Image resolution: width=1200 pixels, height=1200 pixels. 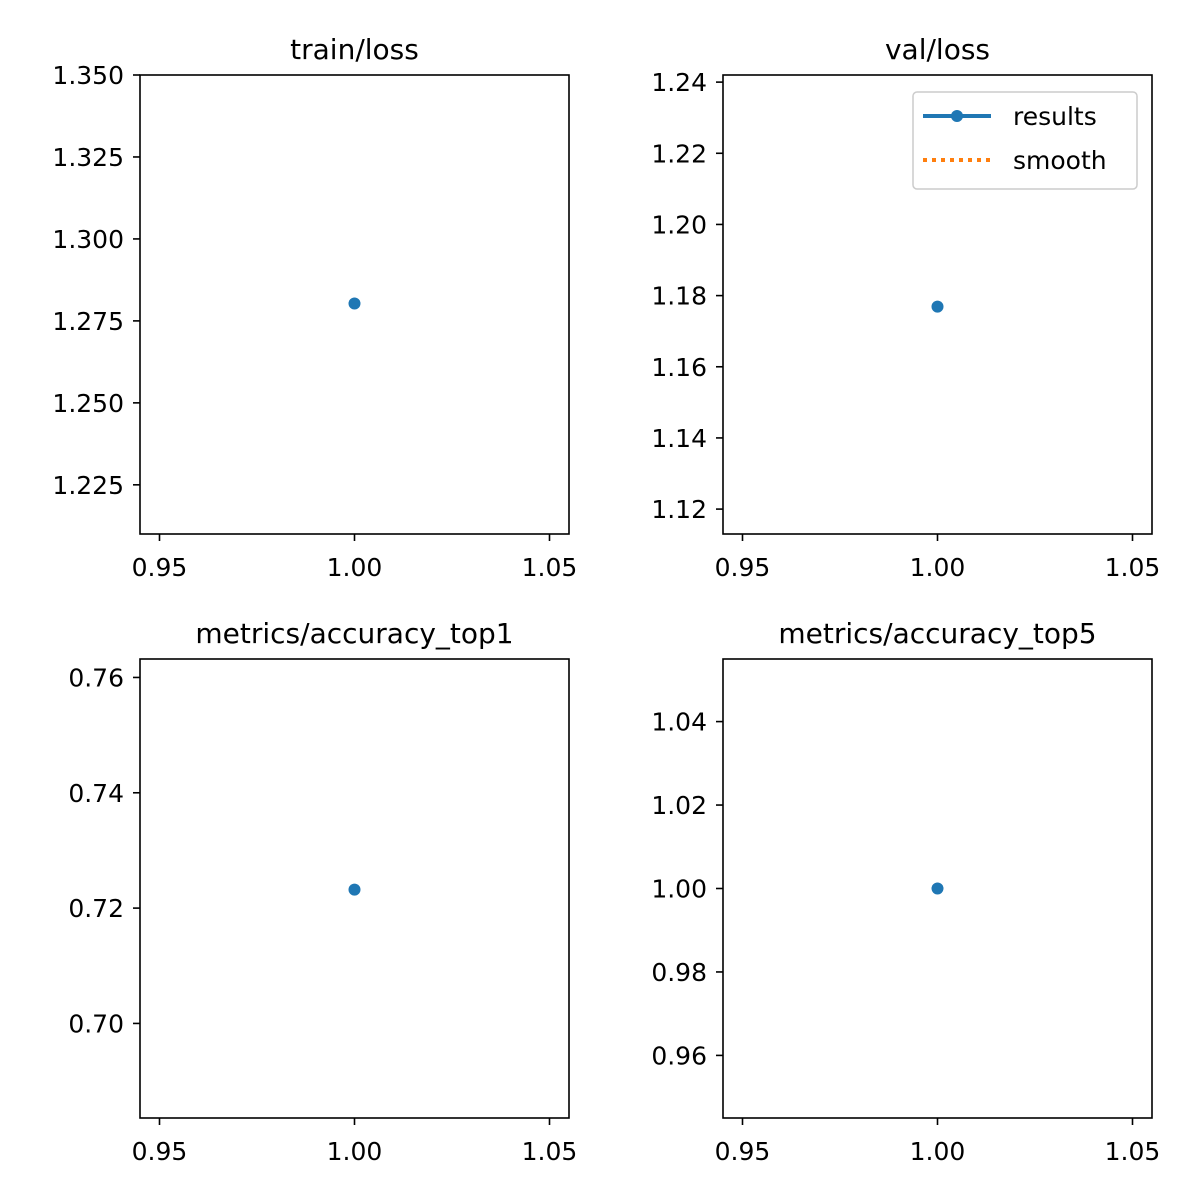 What do you see at coordinates (1060, 160) in the screenshot?
I see `legend-label: smooth` at bounding box center [1060, 160].